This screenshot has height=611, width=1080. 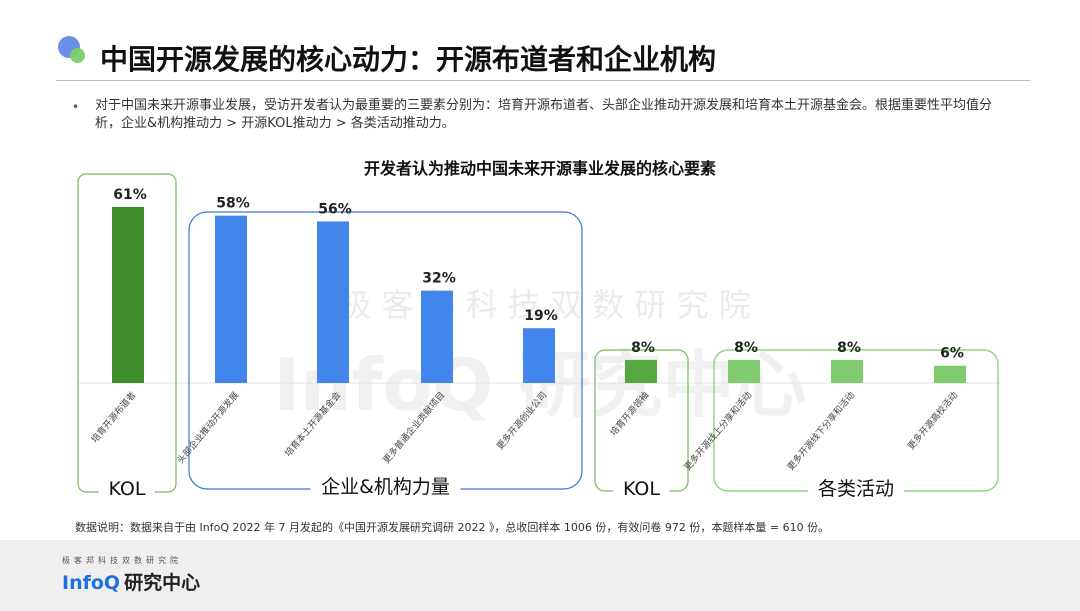 I want to click on footer-band, so click(x=540, y=575).